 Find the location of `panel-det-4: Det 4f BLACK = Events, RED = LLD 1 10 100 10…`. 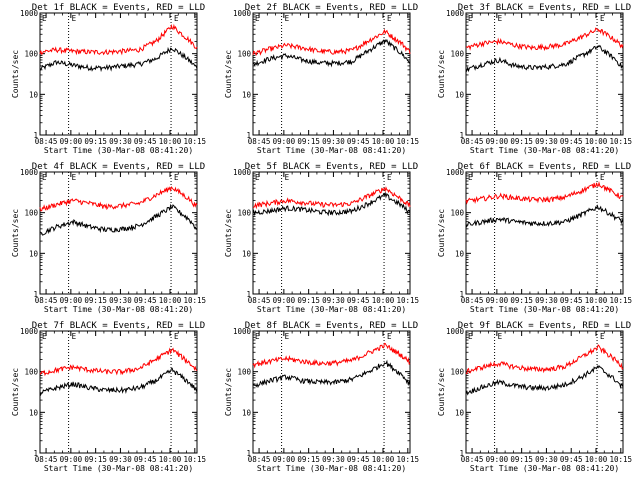

panel-det-4: Det 4f BLACK = Events, RED = LLD 1 10 100 10… is located at coordinates (108, 238).